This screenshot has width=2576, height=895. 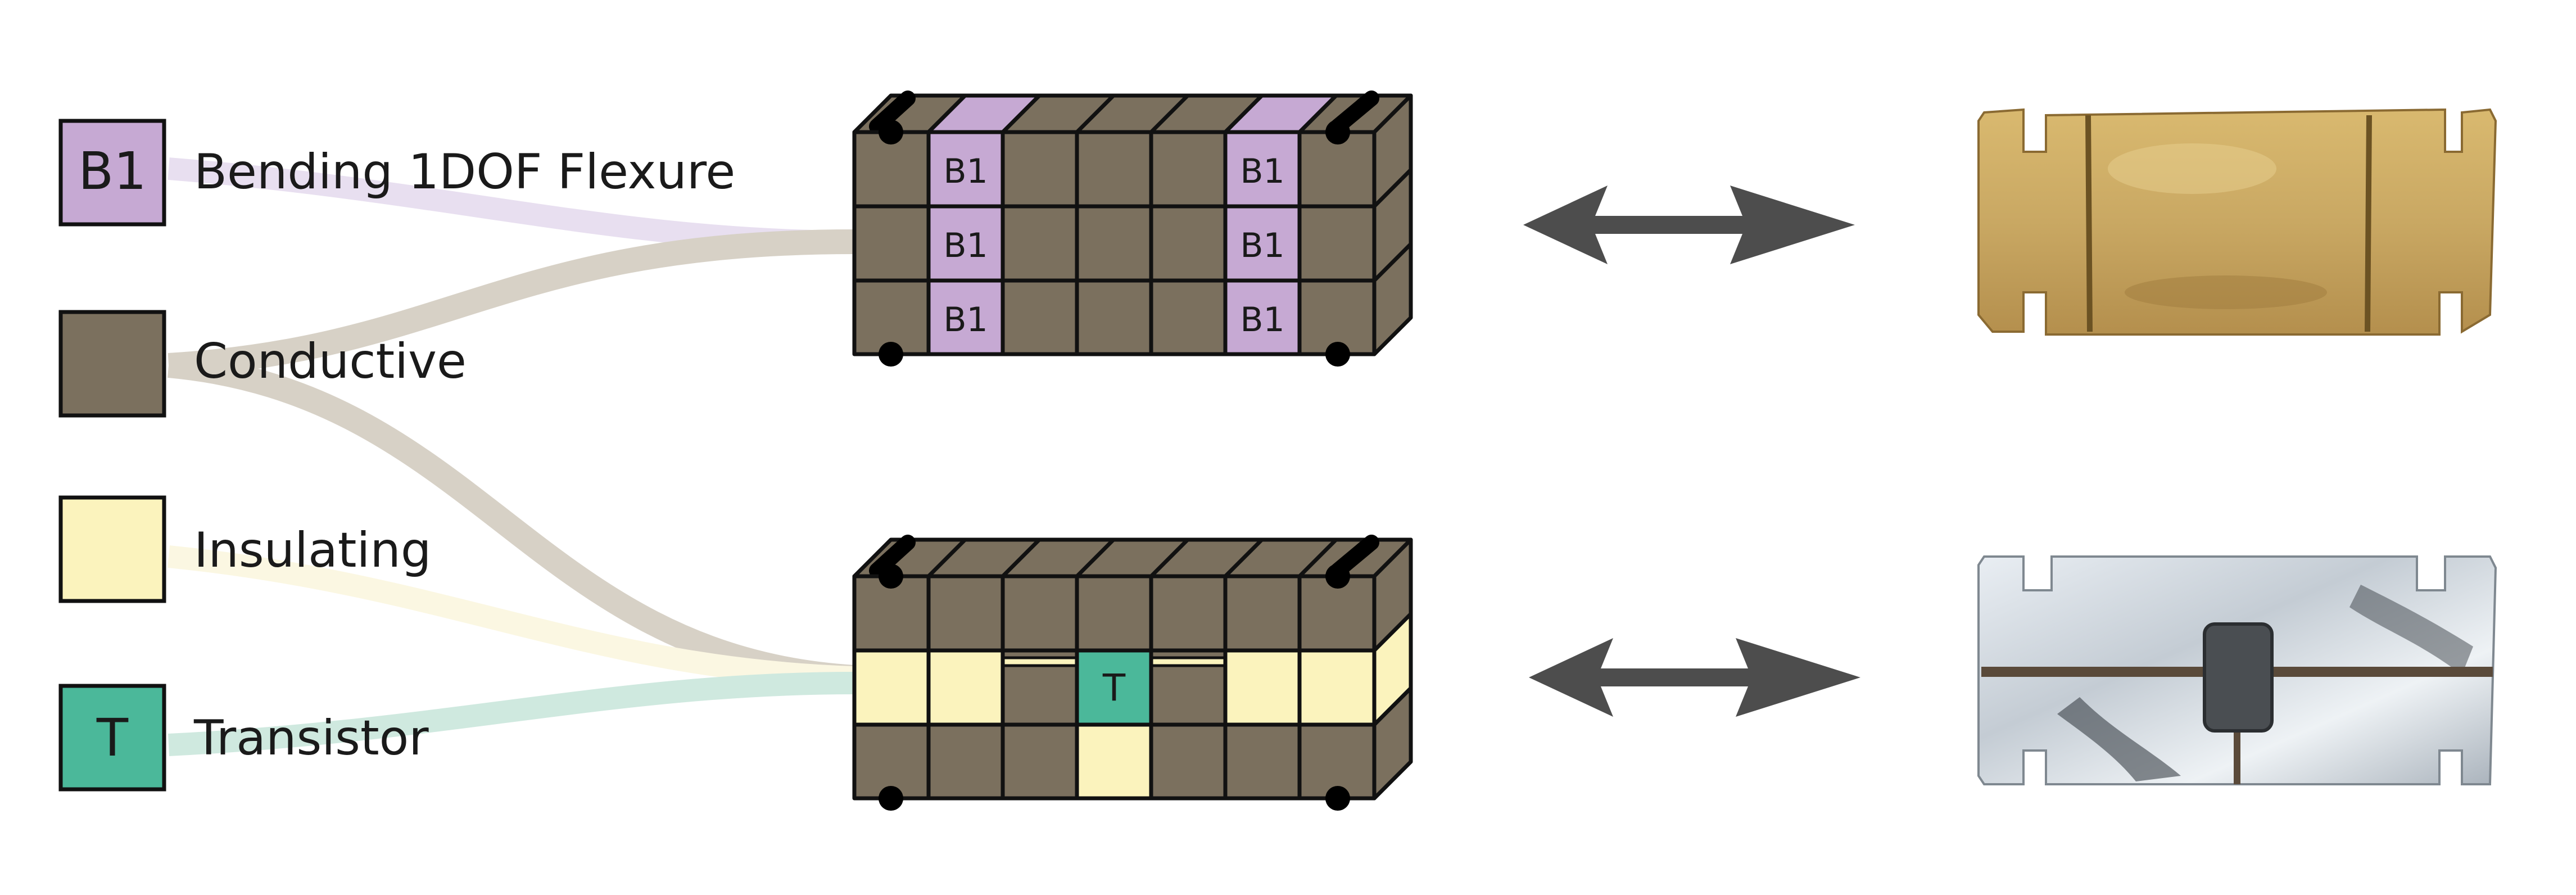 What do you see at coordinates (312, 550) in the screenshot?
I see `insulating-label: Insulating` at bounding box center [312, 550].